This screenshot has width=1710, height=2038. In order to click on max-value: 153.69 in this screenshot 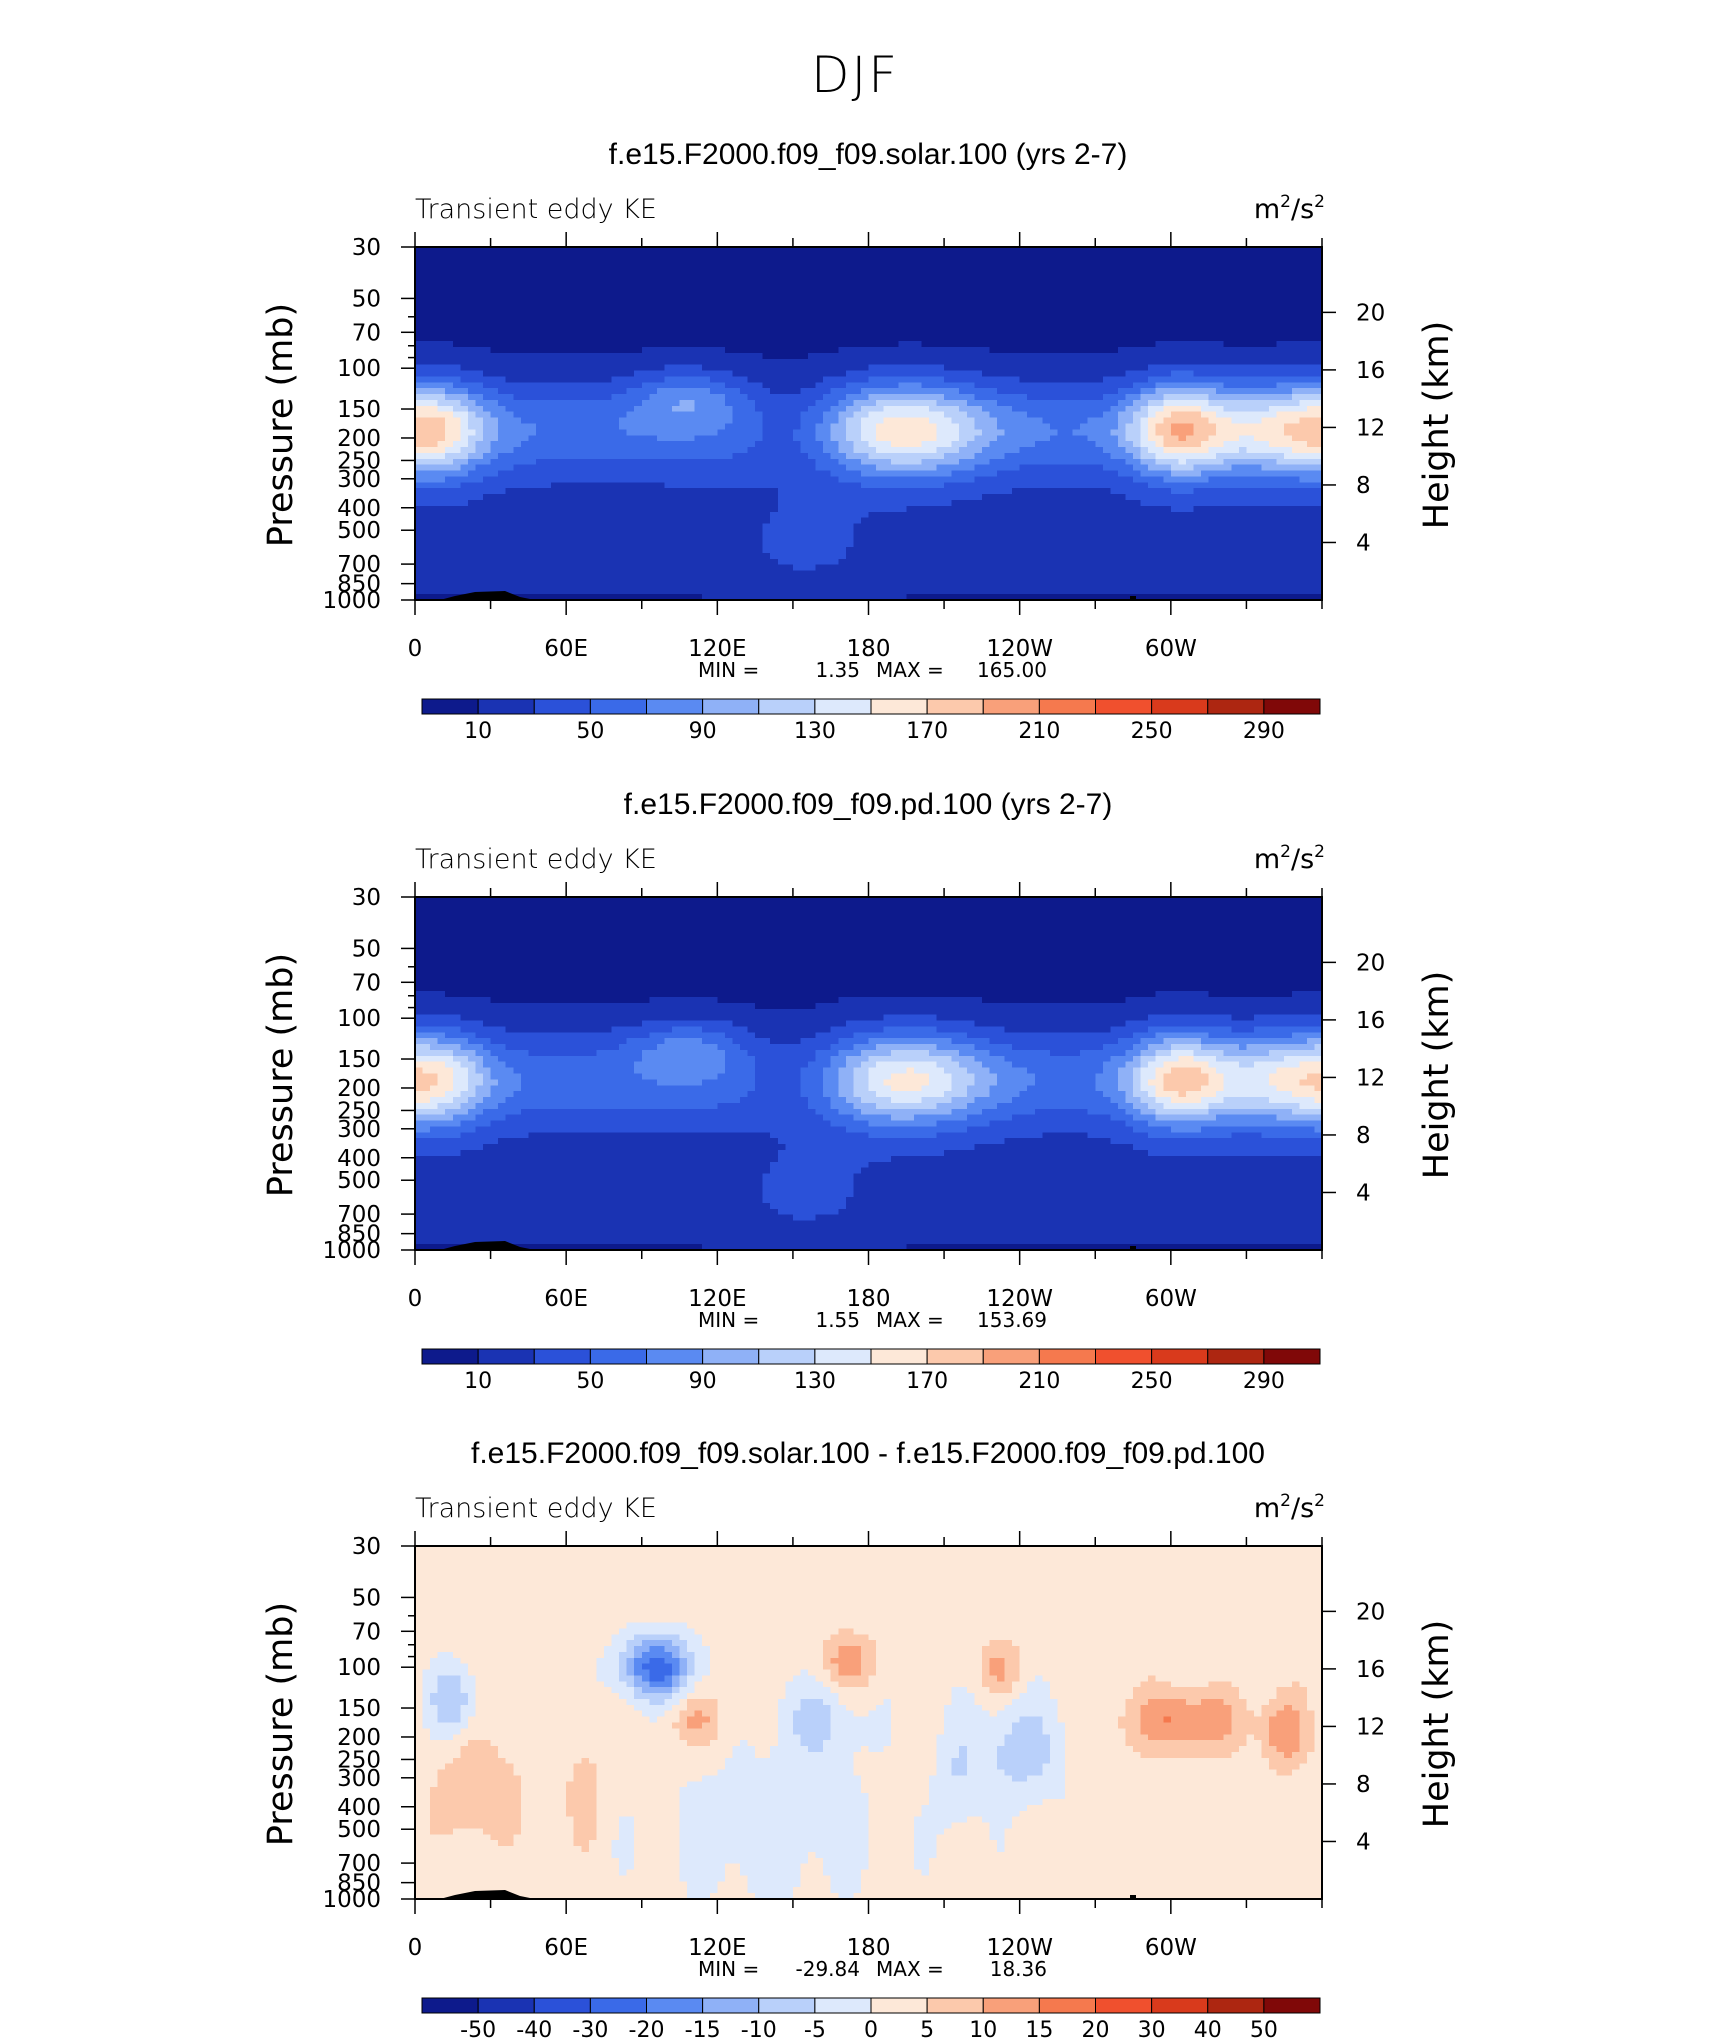, I will do `click(1012, 1320)`.